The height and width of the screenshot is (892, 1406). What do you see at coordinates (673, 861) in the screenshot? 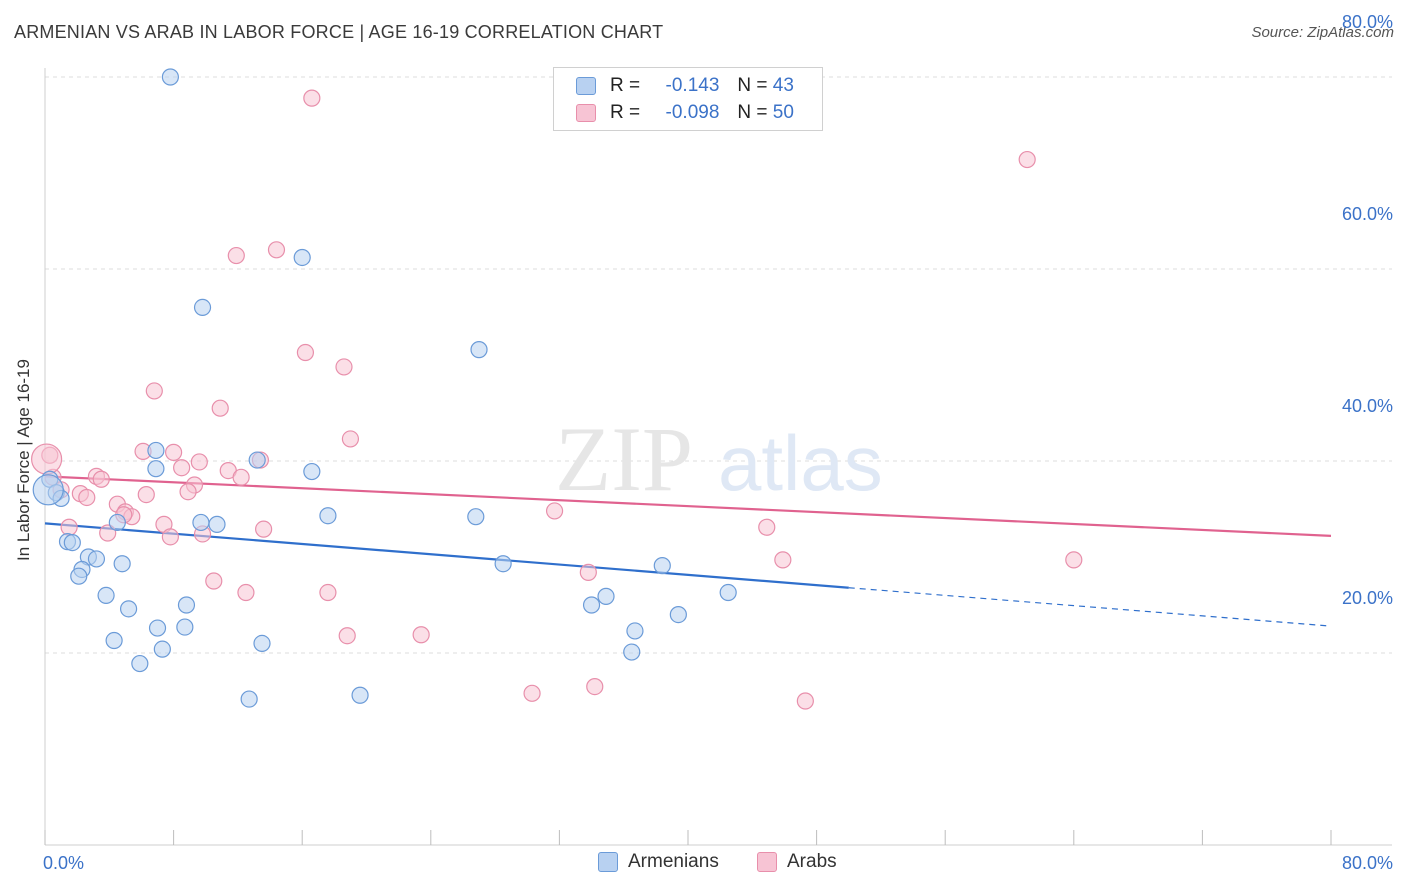
I see `armenians-legend-label: Armenians` at bounding box center [673, 861].